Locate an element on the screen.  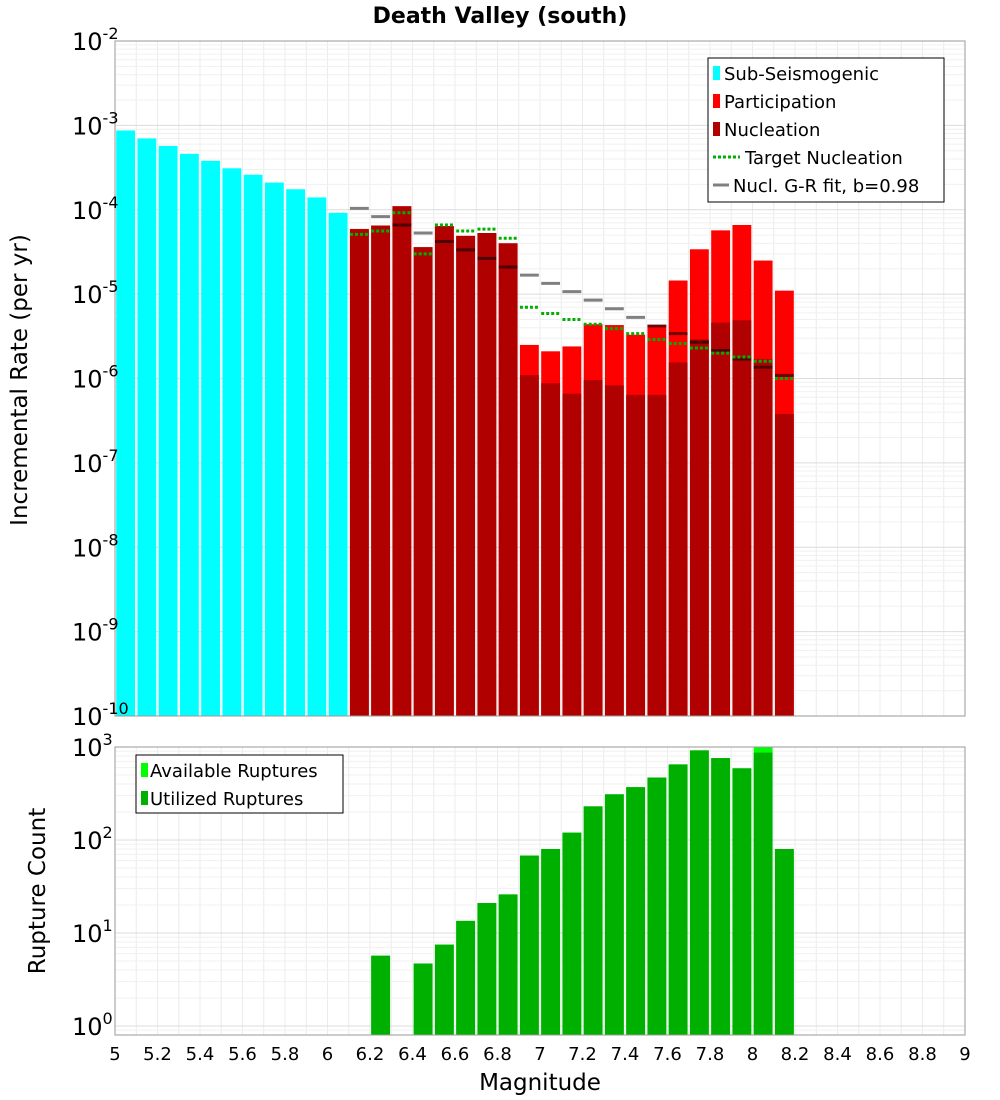
rate-fit-lines is located at coordinates (571, 293).